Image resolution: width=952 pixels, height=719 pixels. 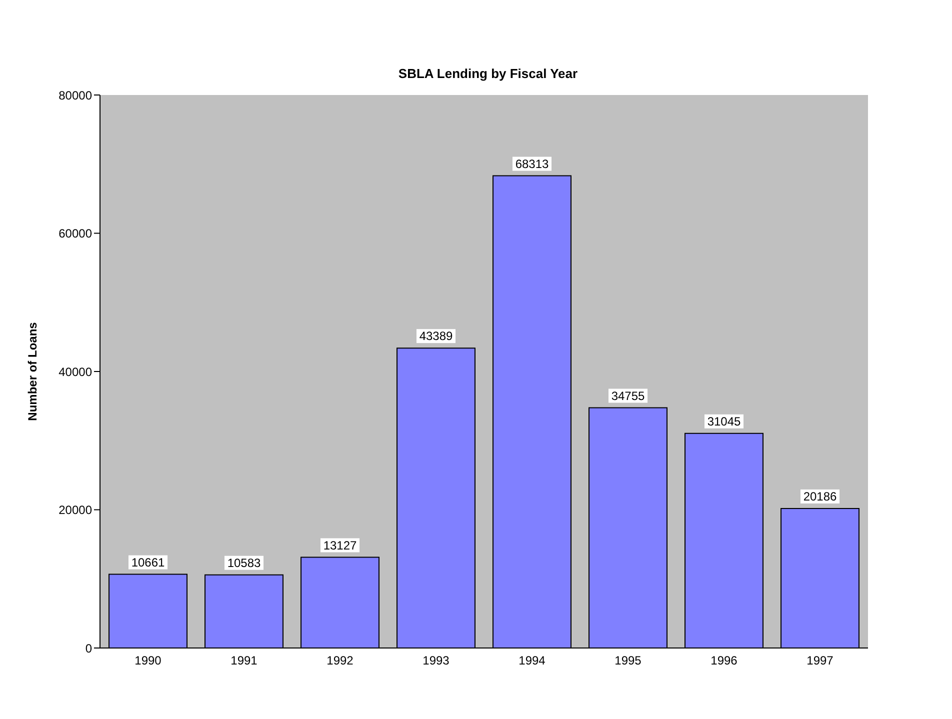 What do you see at coordinates (75, 371) in the screenshot?
I see `y-tick-label: 40000` at bounding box center [75, 371].